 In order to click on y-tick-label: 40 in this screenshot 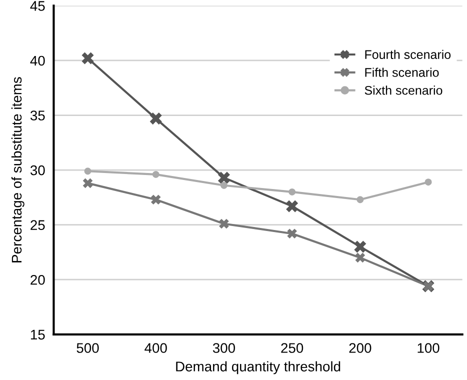, I will do `click(37, 61)`.